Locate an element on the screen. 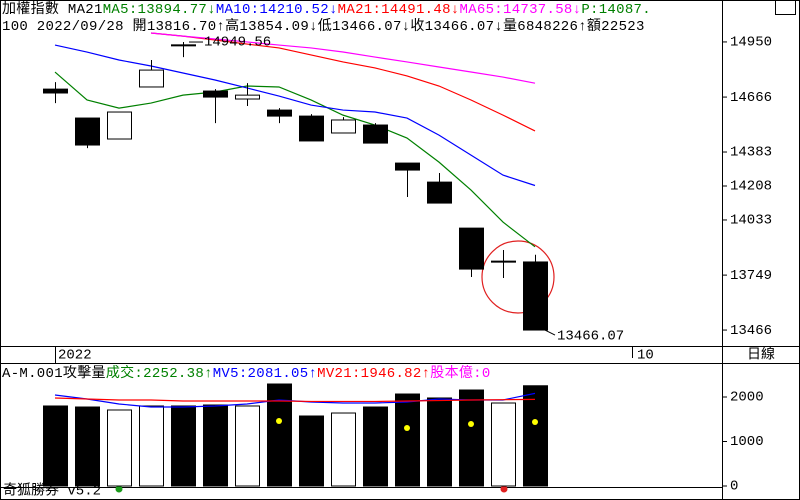 This screenshot has height=500, width=800. highlight-circle is located at coordinates (518, 277).